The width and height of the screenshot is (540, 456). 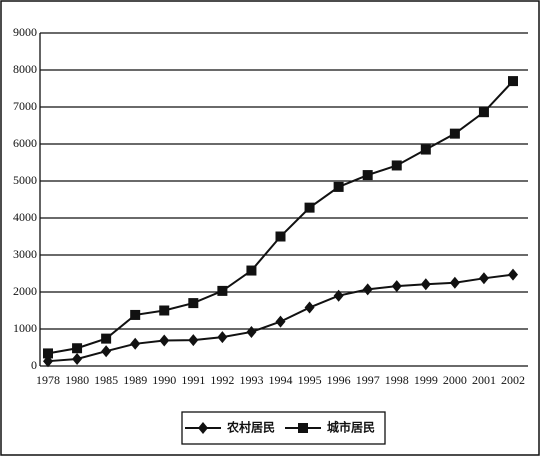 What do you see at coordinates (48, 380) in the screenshot?
I see `x-tick-label: 1978` at bounding box center [48, 380].